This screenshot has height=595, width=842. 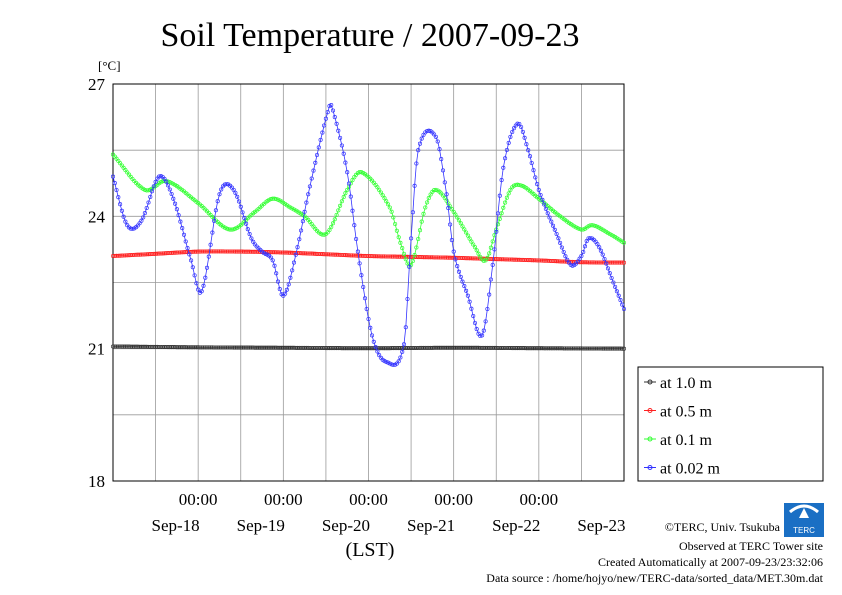 What do you see at coordinates (730, 424) in the screenshot?
I see `legend: at 1.0 m at 0.5 m at 0.1 m at 0.02 m` at bounding box center [730, 424].